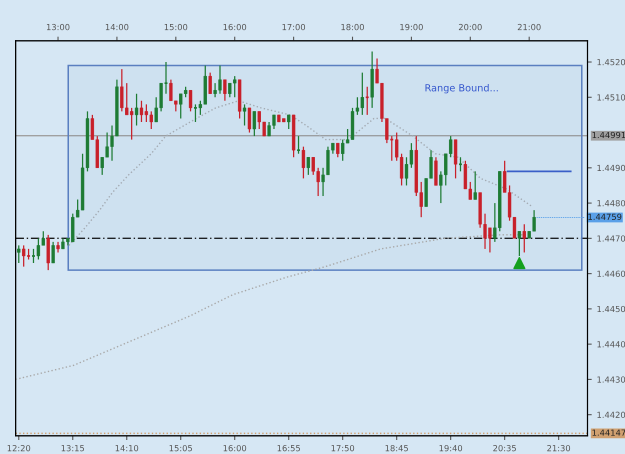 This screenshot has width=625, height=454. What do you see at coordinates (611, 415) in the screenshot?
I see `y-tick-label: 1.4420` at bounding box center [611, 415].